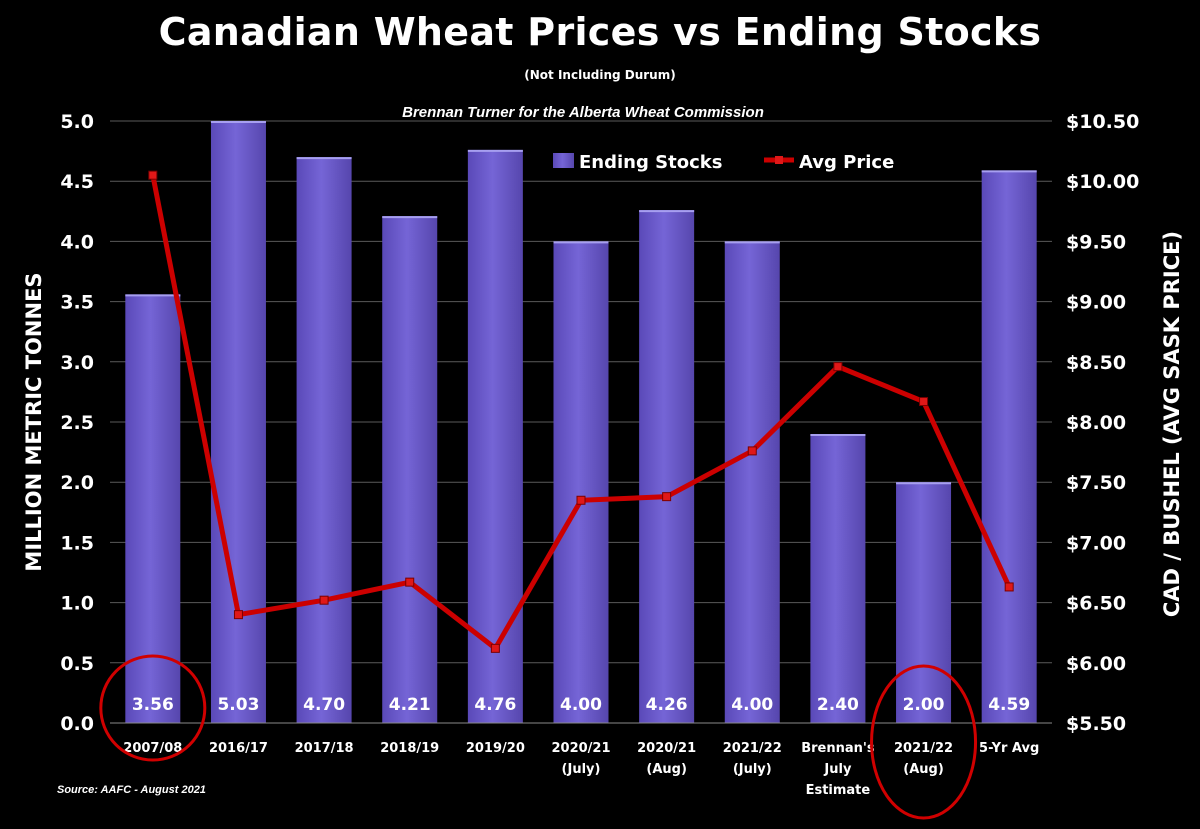 This screenshot has height=829, width=1200. I want to click on y-tick-label: 3.0, so click(77, 363).